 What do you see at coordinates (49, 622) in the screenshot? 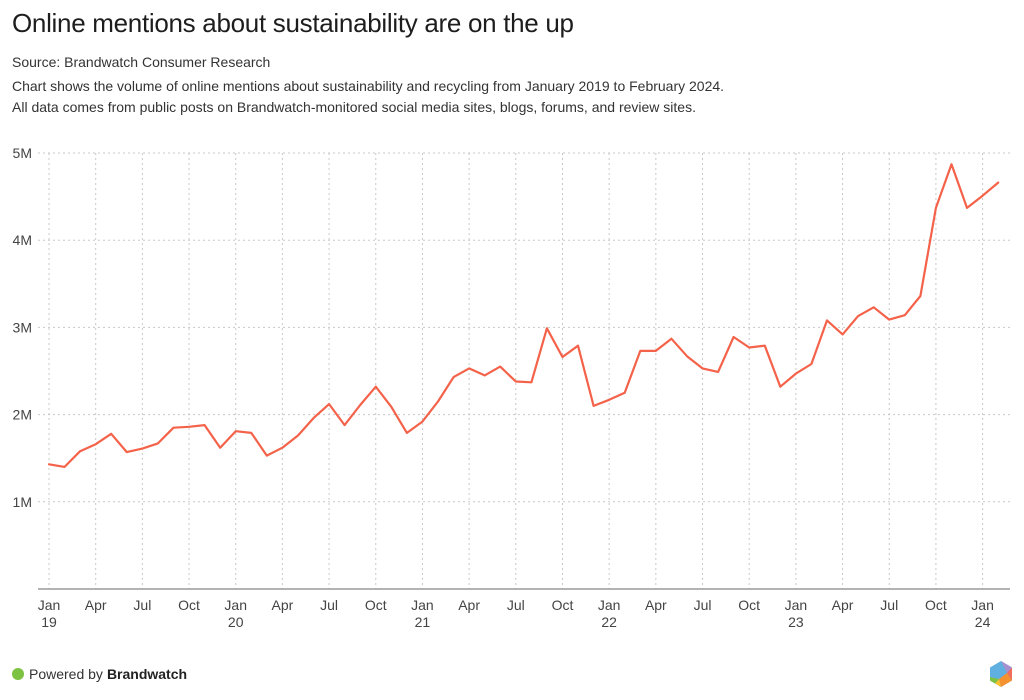
I see `x-tick-year-label: 19` at bounding box center [49, 622].